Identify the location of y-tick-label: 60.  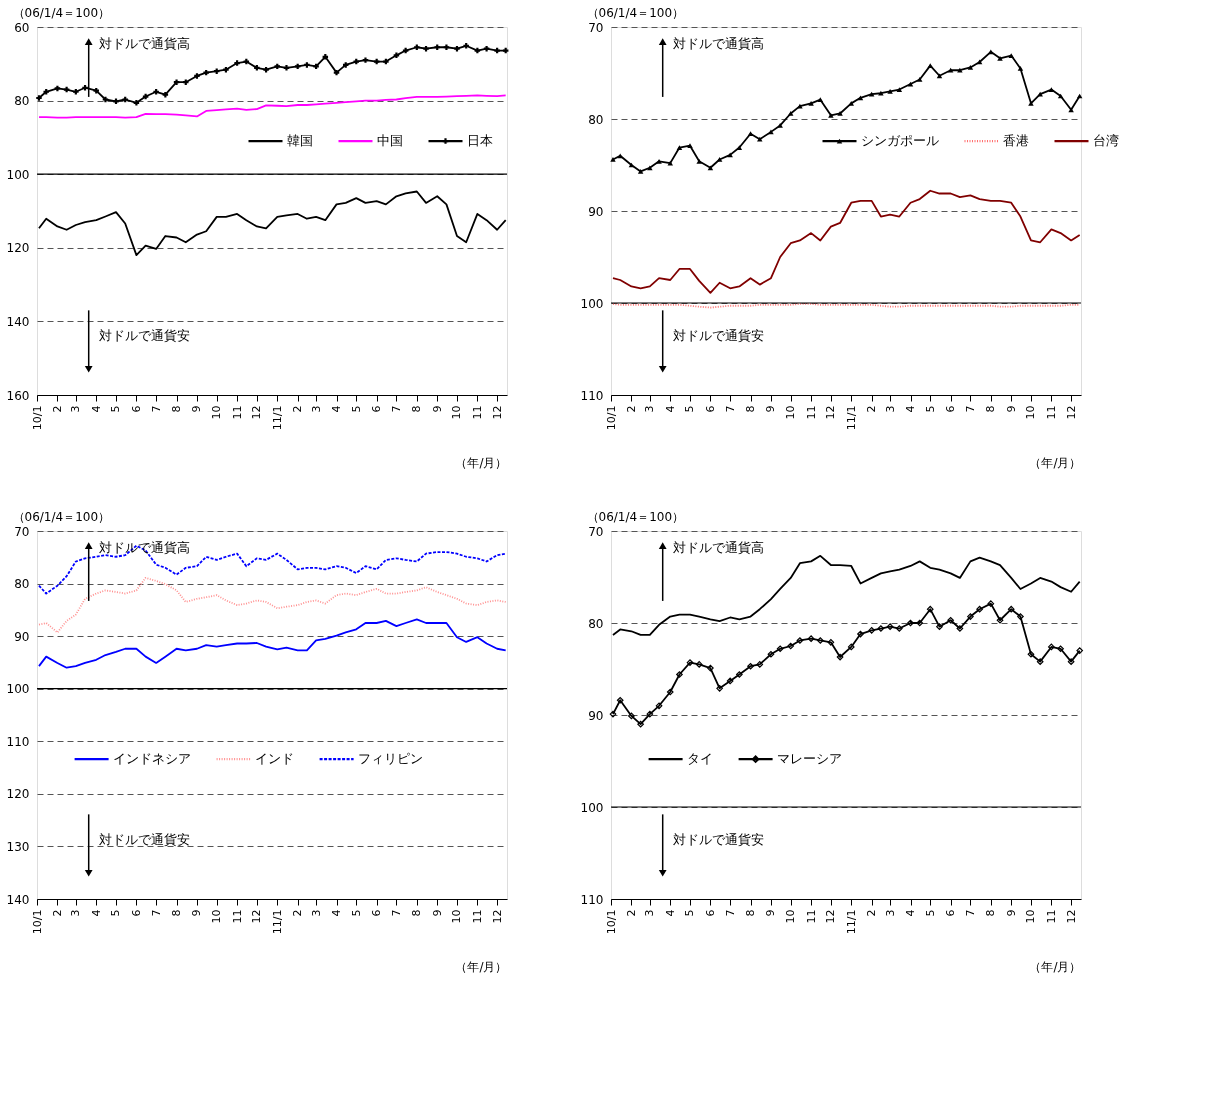
(22, 27).